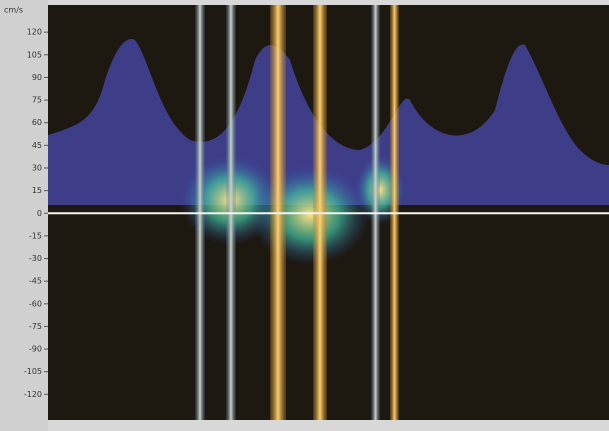  What do you see at coordinates (39, 213) in the screenshot?
I see `y-tick-label: 0` at bounding box center [39, 213].